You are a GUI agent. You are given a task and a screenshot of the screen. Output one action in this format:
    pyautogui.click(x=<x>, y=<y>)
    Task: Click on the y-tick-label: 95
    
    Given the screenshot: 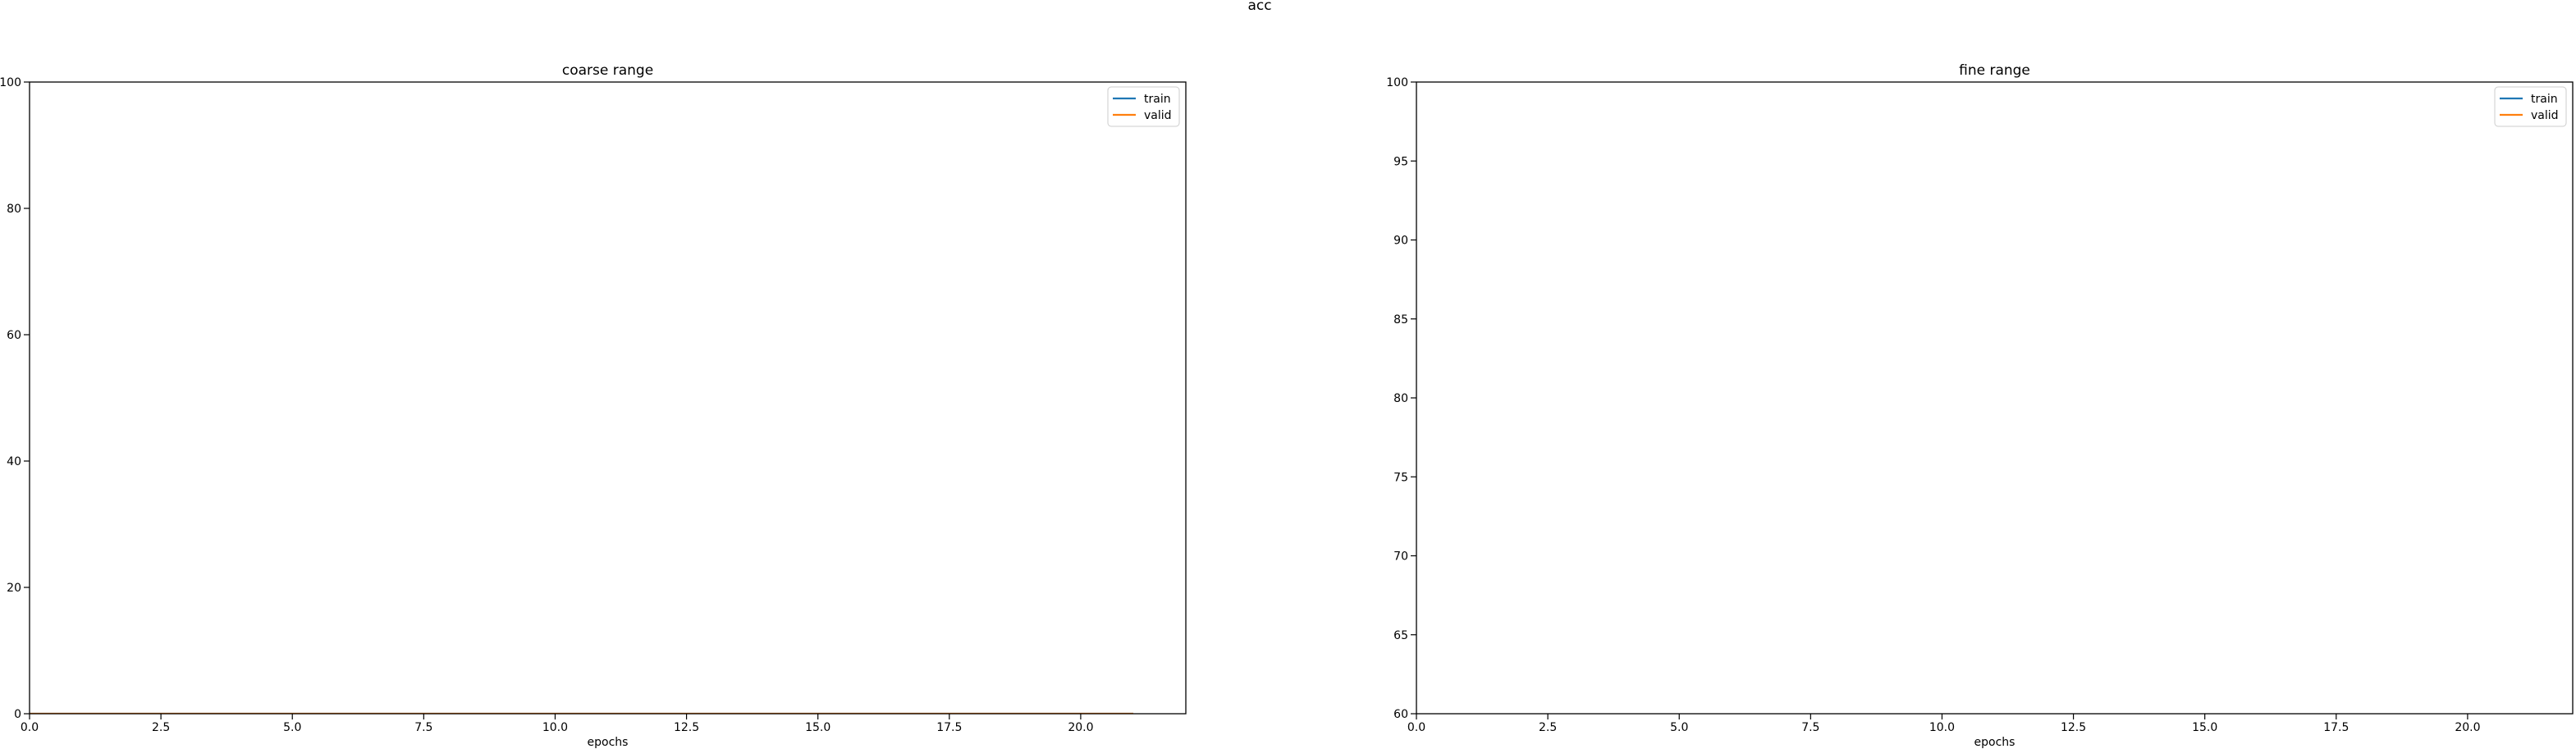 What is the action you would take?
    pyautogui.click(x=1400, y=161)
    